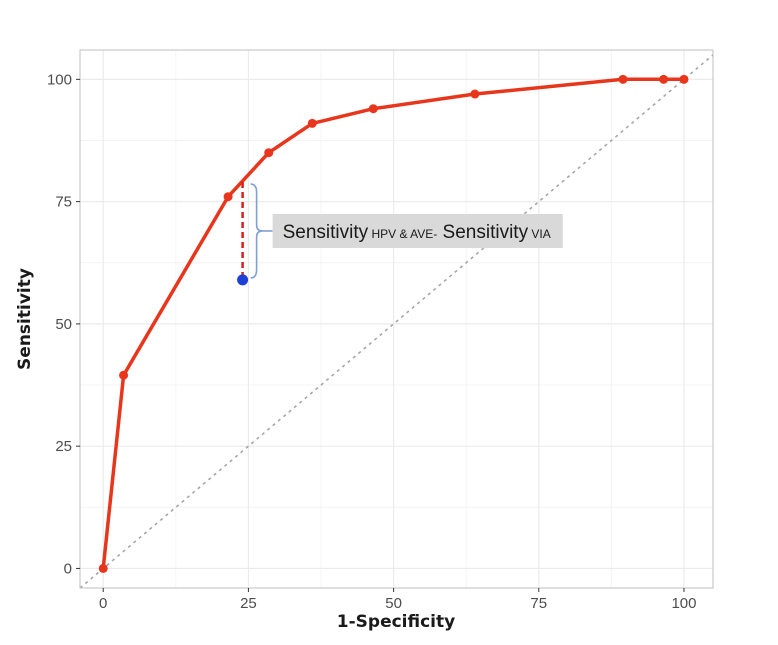  What do you see at coordinates (683, 603) in the screenshot?
I see `x-tick-label: 100` at bounding box center [683, 603].